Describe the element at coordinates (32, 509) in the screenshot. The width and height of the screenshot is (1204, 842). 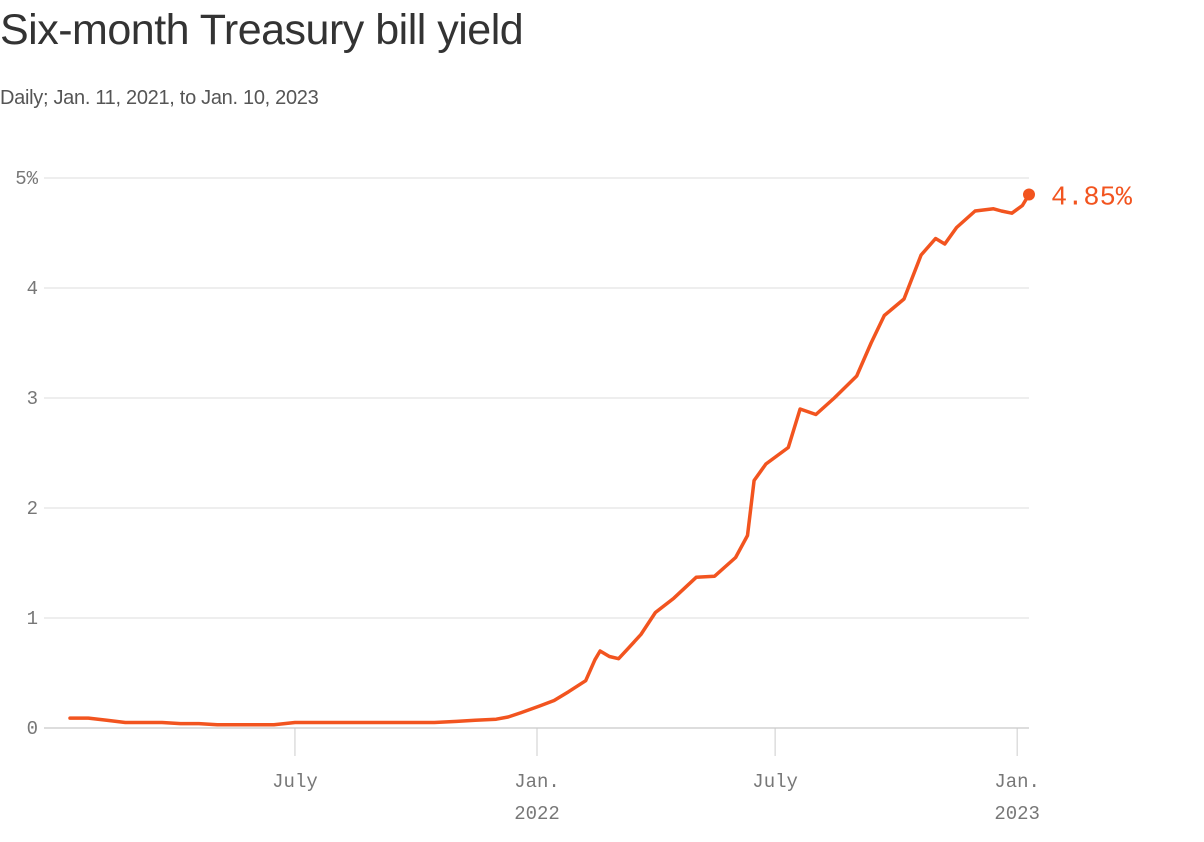
I see `y-tick-label: 2` at that location.